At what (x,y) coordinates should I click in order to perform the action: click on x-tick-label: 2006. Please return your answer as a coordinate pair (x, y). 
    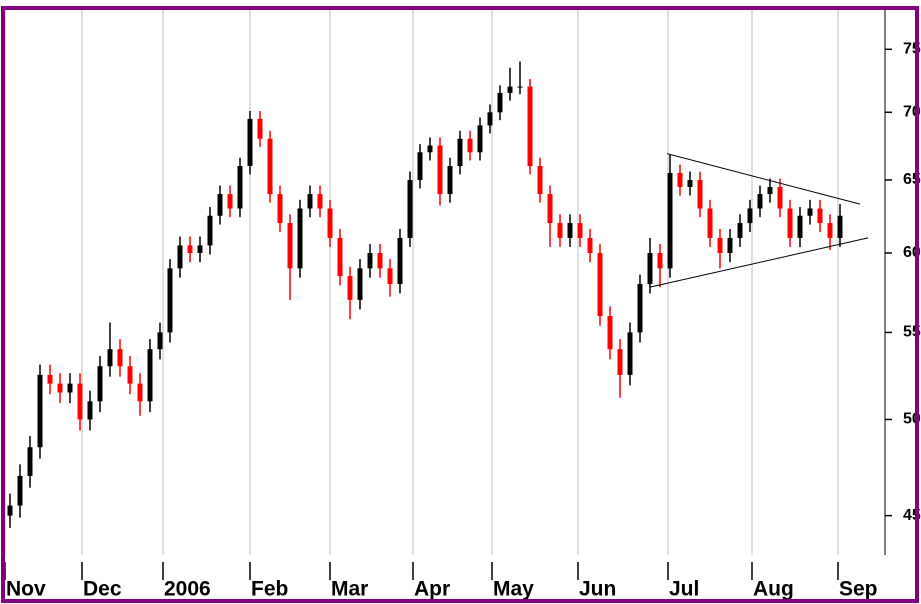
    Looking at the image, I should click on (187, 589).